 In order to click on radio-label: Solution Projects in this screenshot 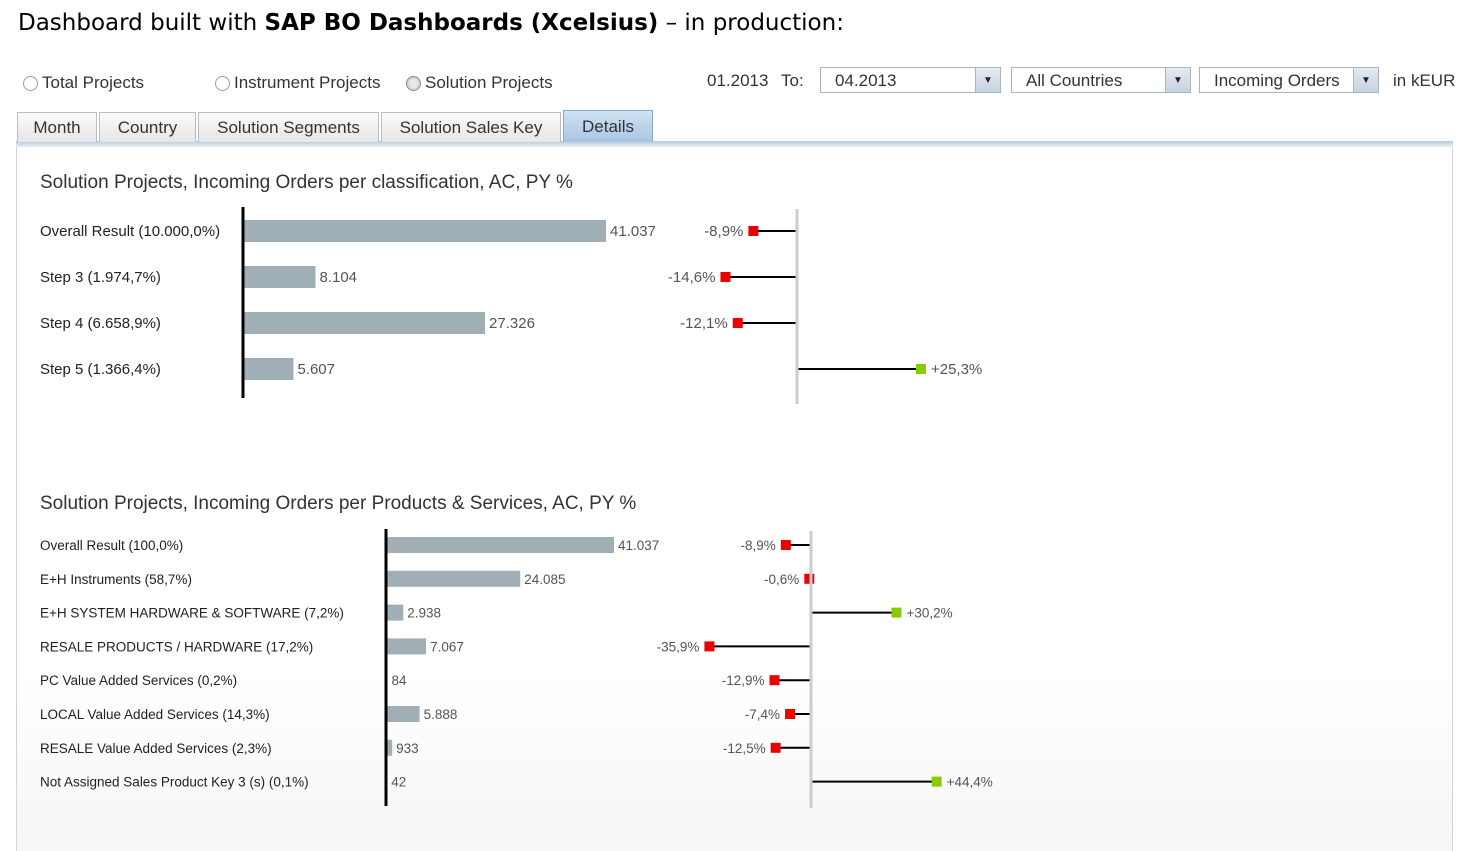, I will do `click(489, 82)`.